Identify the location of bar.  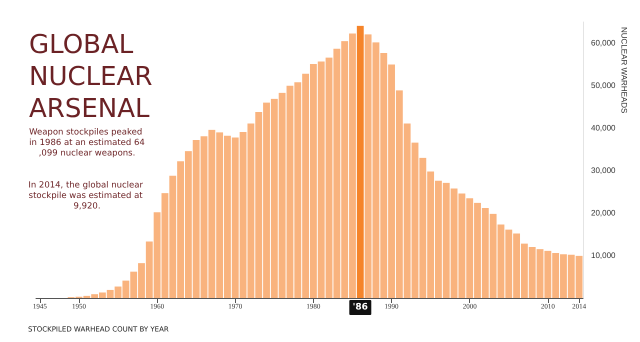
(360, 162).